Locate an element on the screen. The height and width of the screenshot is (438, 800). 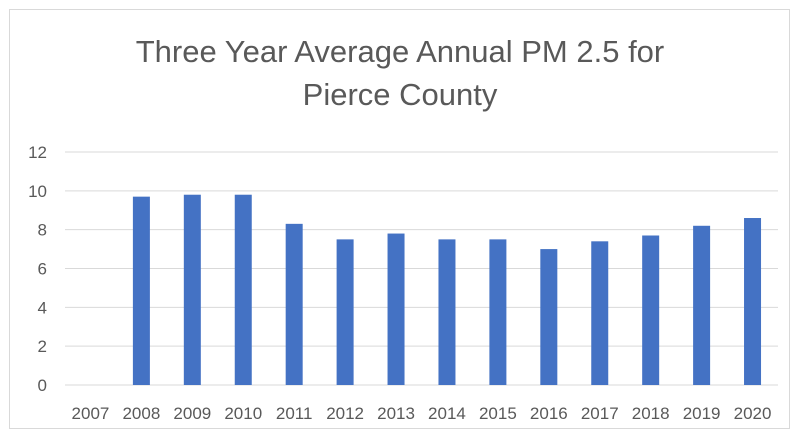
y-axis-ticks: 0 2 4 6 8 10 12 is located at coordinates (37, 269).